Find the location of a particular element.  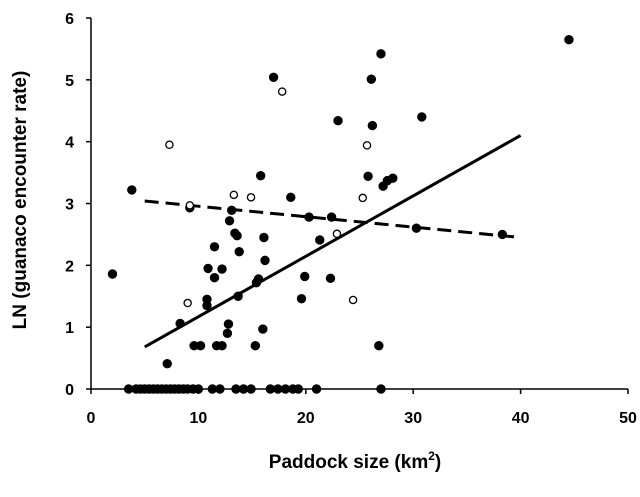

x-axis-title: Paddock size (km2) is located at coordinates (355, 461).